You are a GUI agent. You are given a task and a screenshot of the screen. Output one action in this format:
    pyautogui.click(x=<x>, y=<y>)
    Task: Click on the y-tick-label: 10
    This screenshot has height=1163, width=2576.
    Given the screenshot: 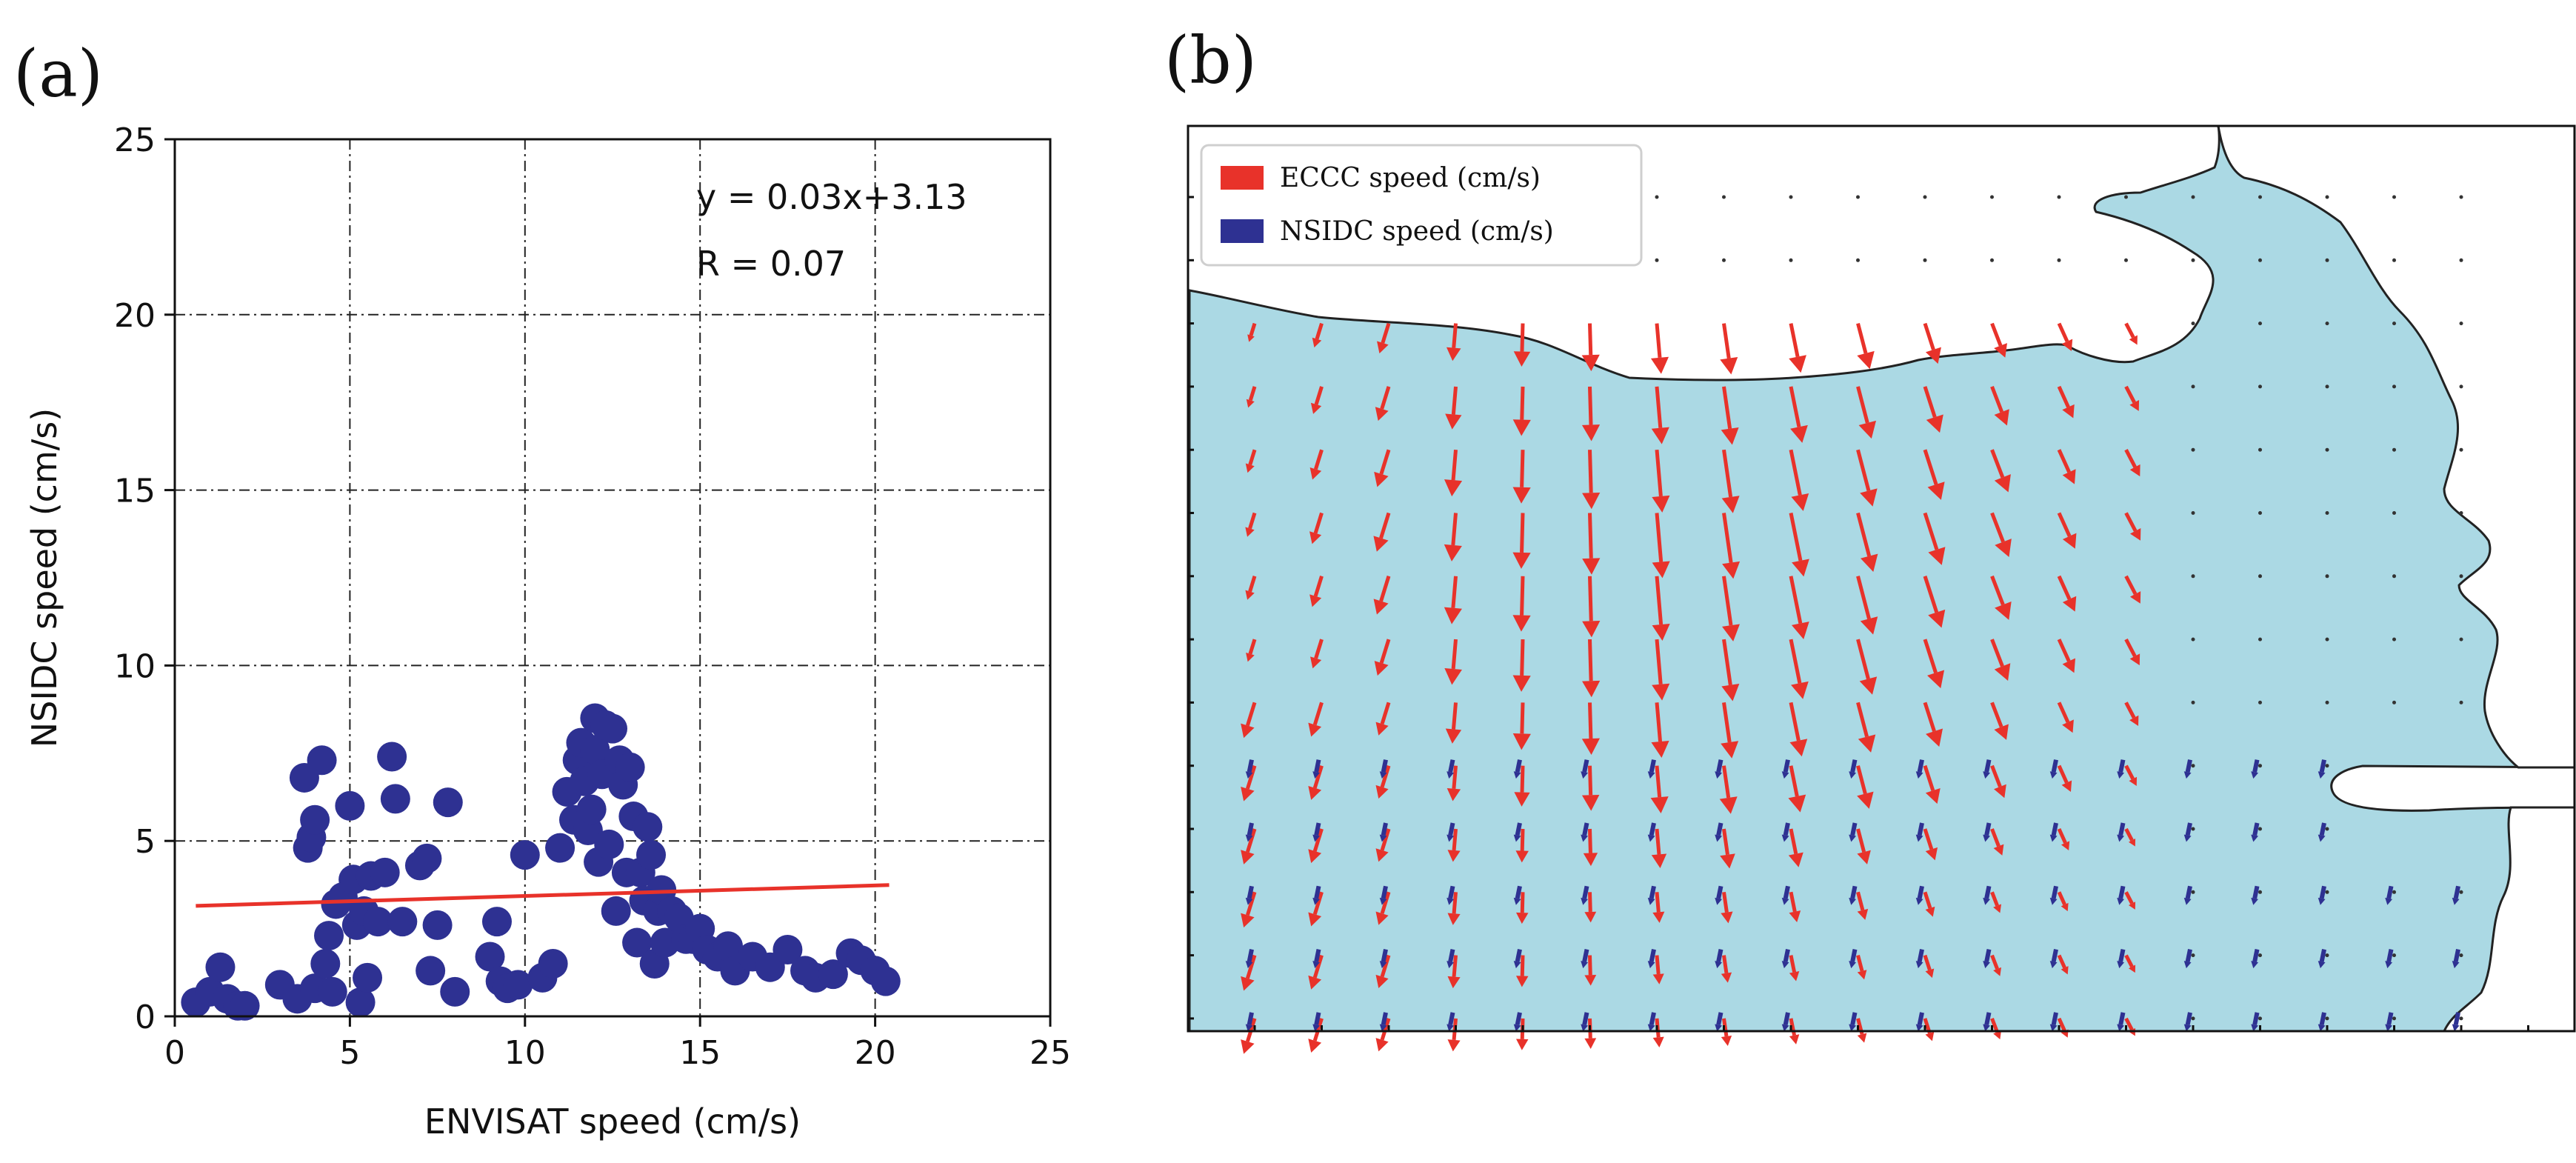 What is the action you would take?
    pyautogui.click(x=135, y=666)
    